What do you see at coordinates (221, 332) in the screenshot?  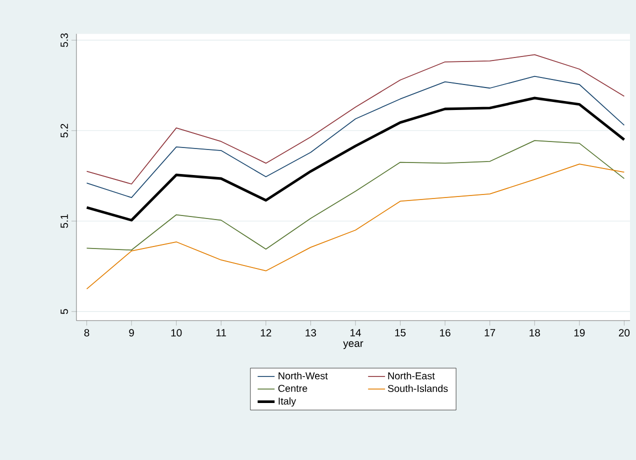 I see `x-tick-label: 11` at bounding box center [221, 332].